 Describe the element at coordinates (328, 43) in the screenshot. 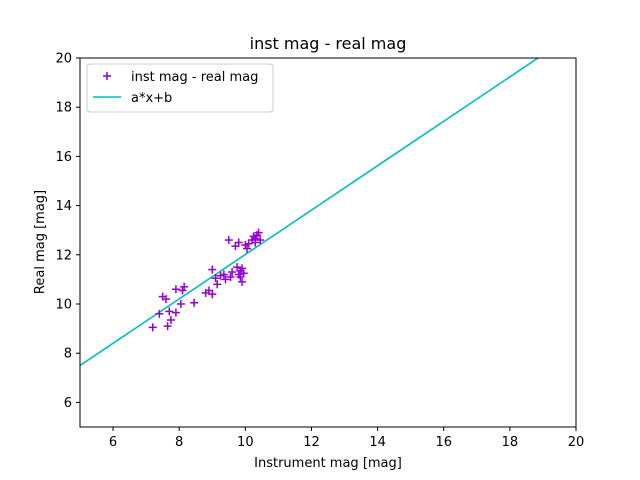

I see `chart-title: inst mag - real mag` at that location.